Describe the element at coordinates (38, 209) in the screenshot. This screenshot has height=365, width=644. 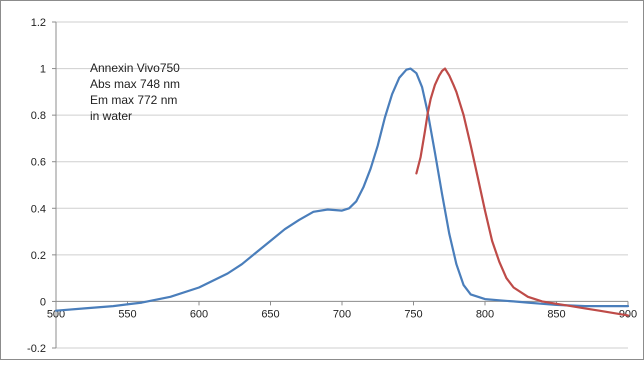
I see `y-tick-label-3: 0.4` at that location.